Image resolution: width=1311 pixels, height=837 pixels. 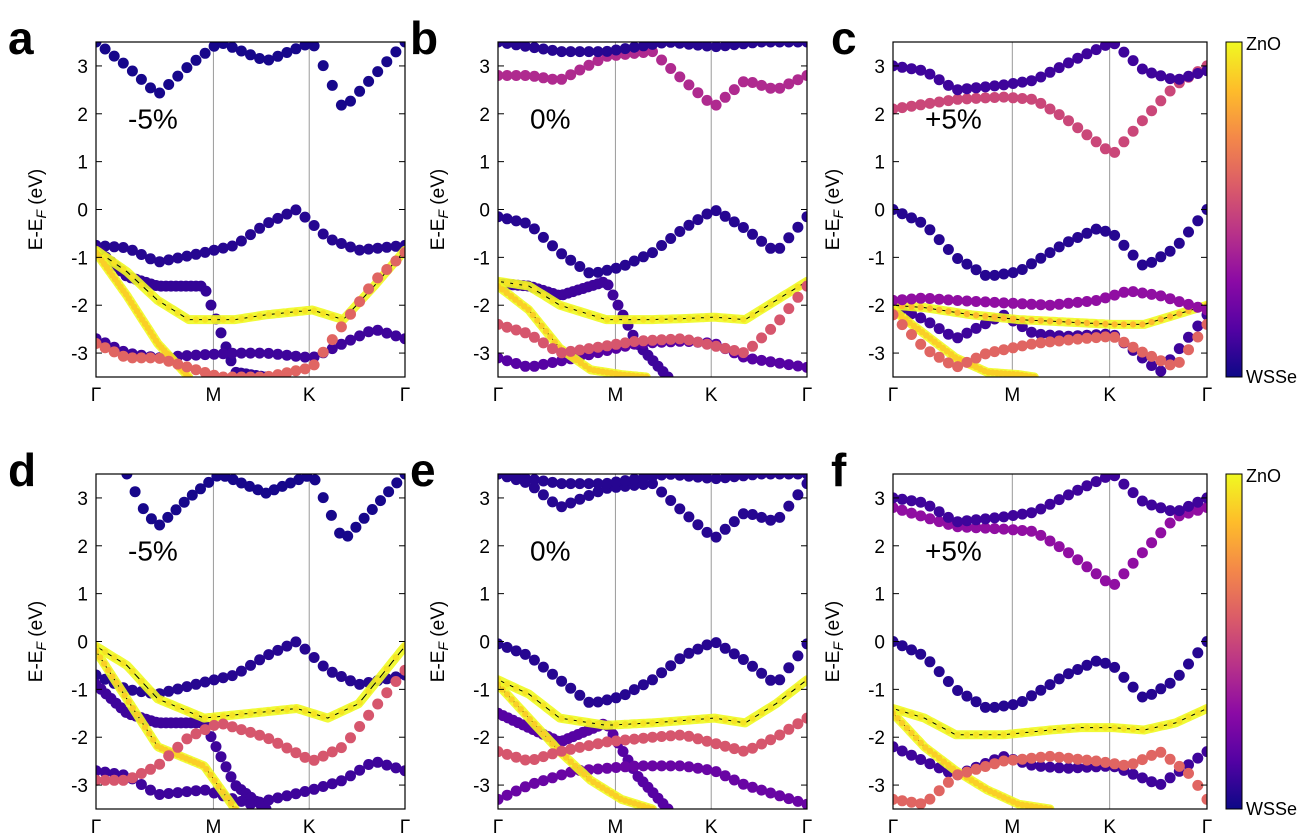 I want to click on ytick-label: -2, so click(x=876, y=306).